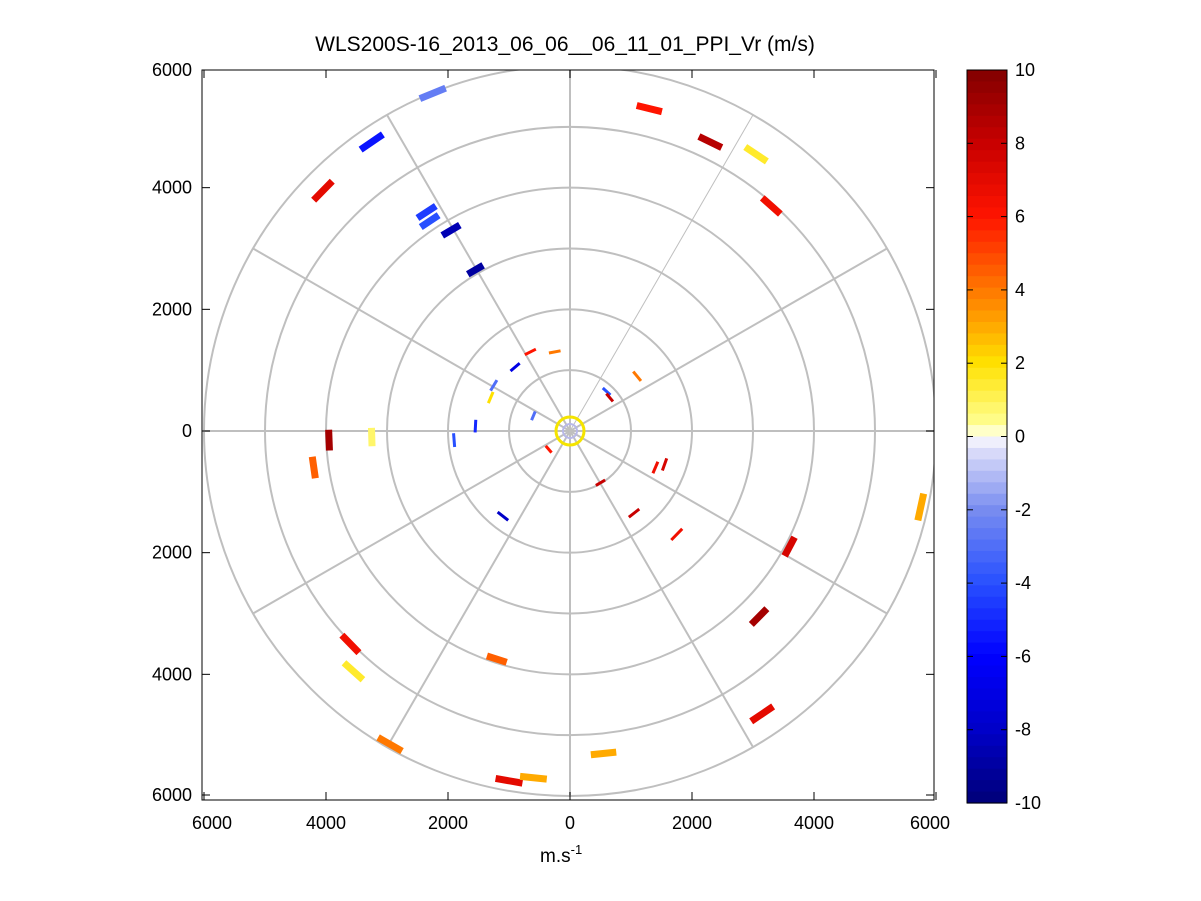 This screenshot has height=901, width=1201. I want to click on x-tick-label-5: 4000, so click(814, 823).